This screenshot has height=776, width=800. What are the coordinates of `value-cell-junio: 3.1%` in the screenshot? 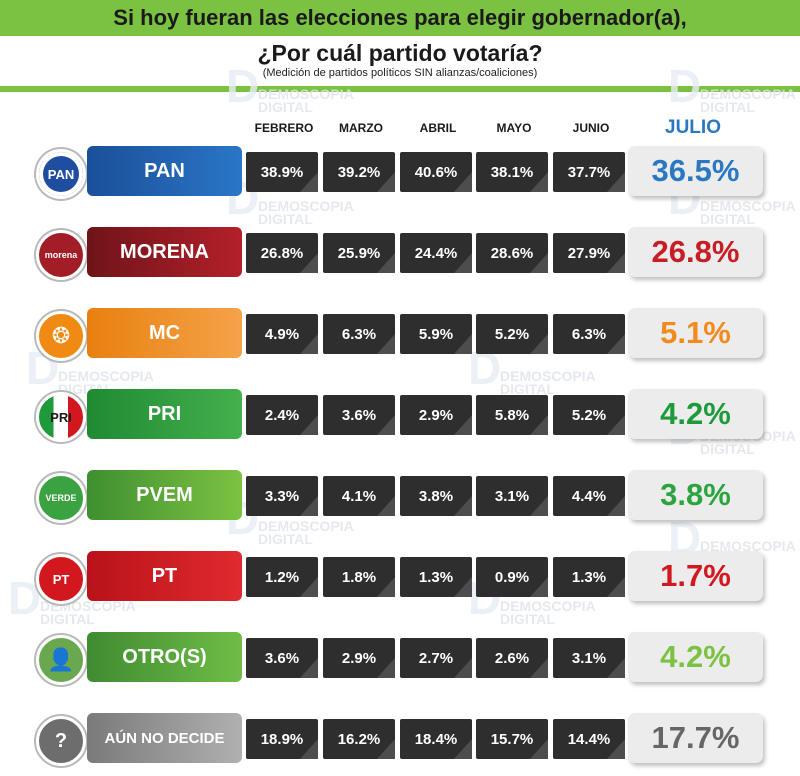 It's located at (589, 658).